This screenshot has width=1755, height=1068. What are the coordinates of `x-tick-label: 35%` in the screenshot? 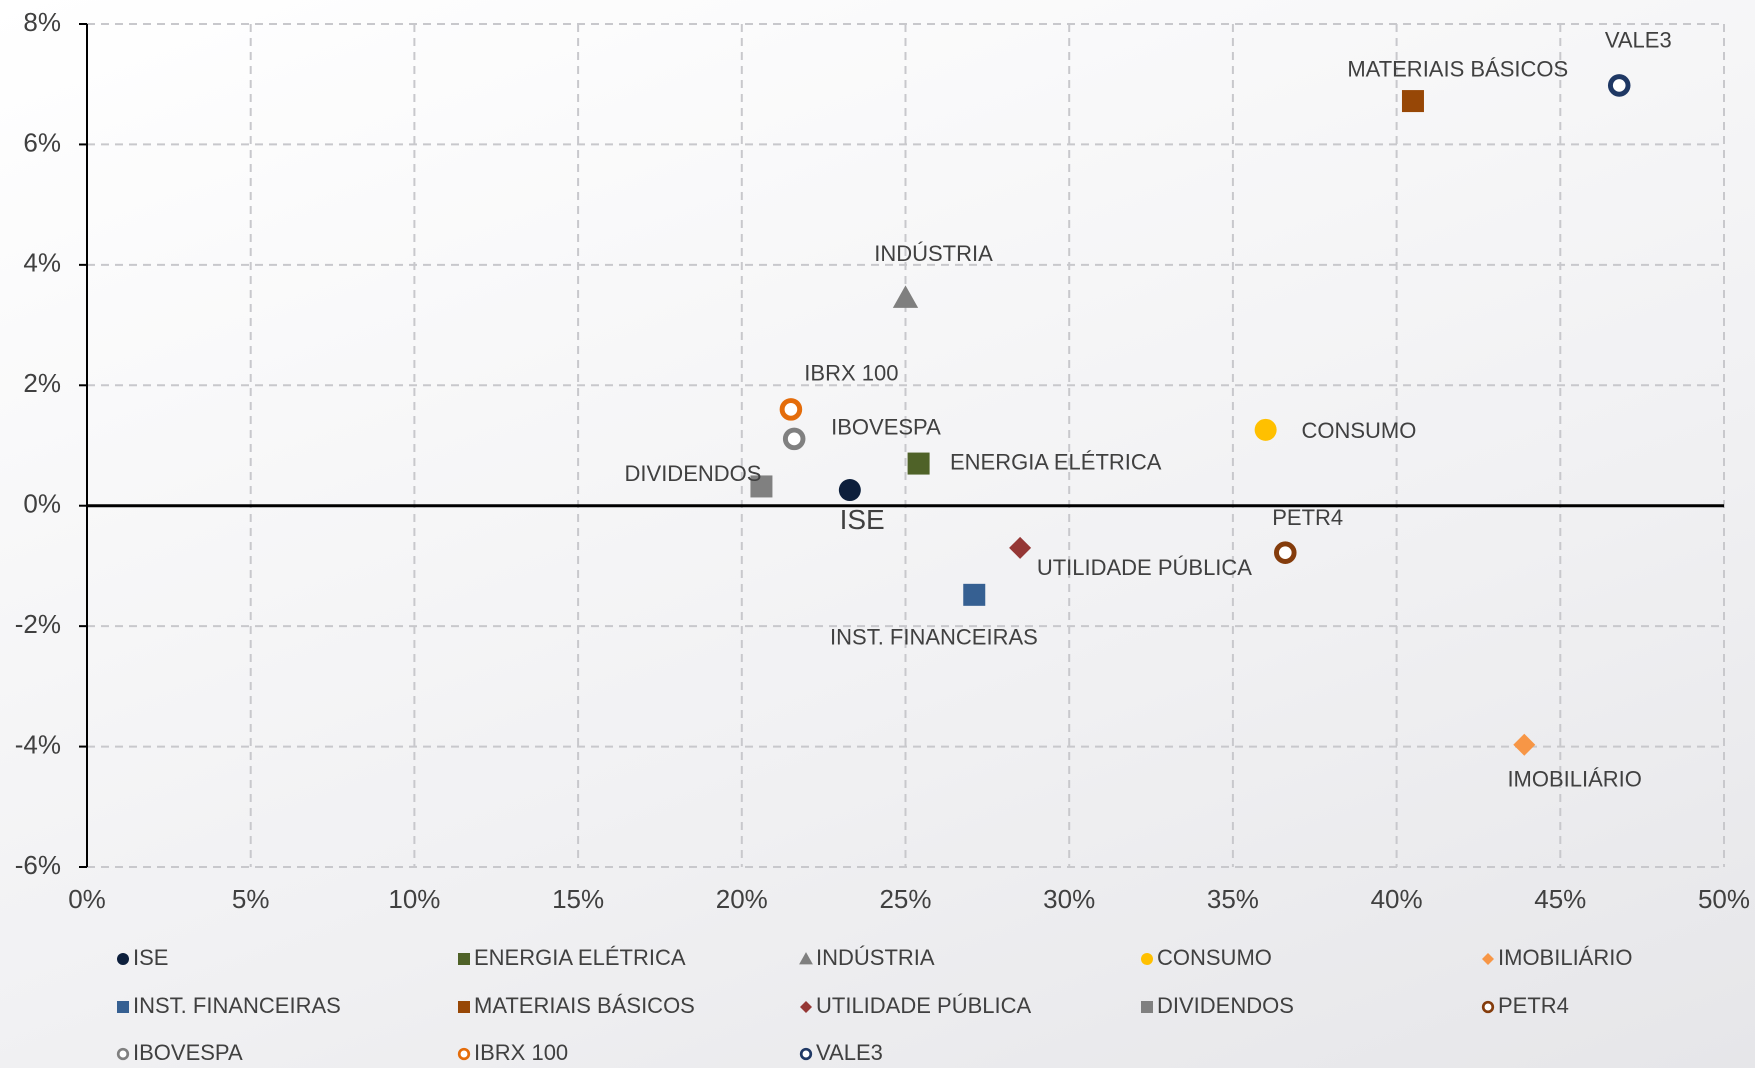 It's located at (1233, 899).